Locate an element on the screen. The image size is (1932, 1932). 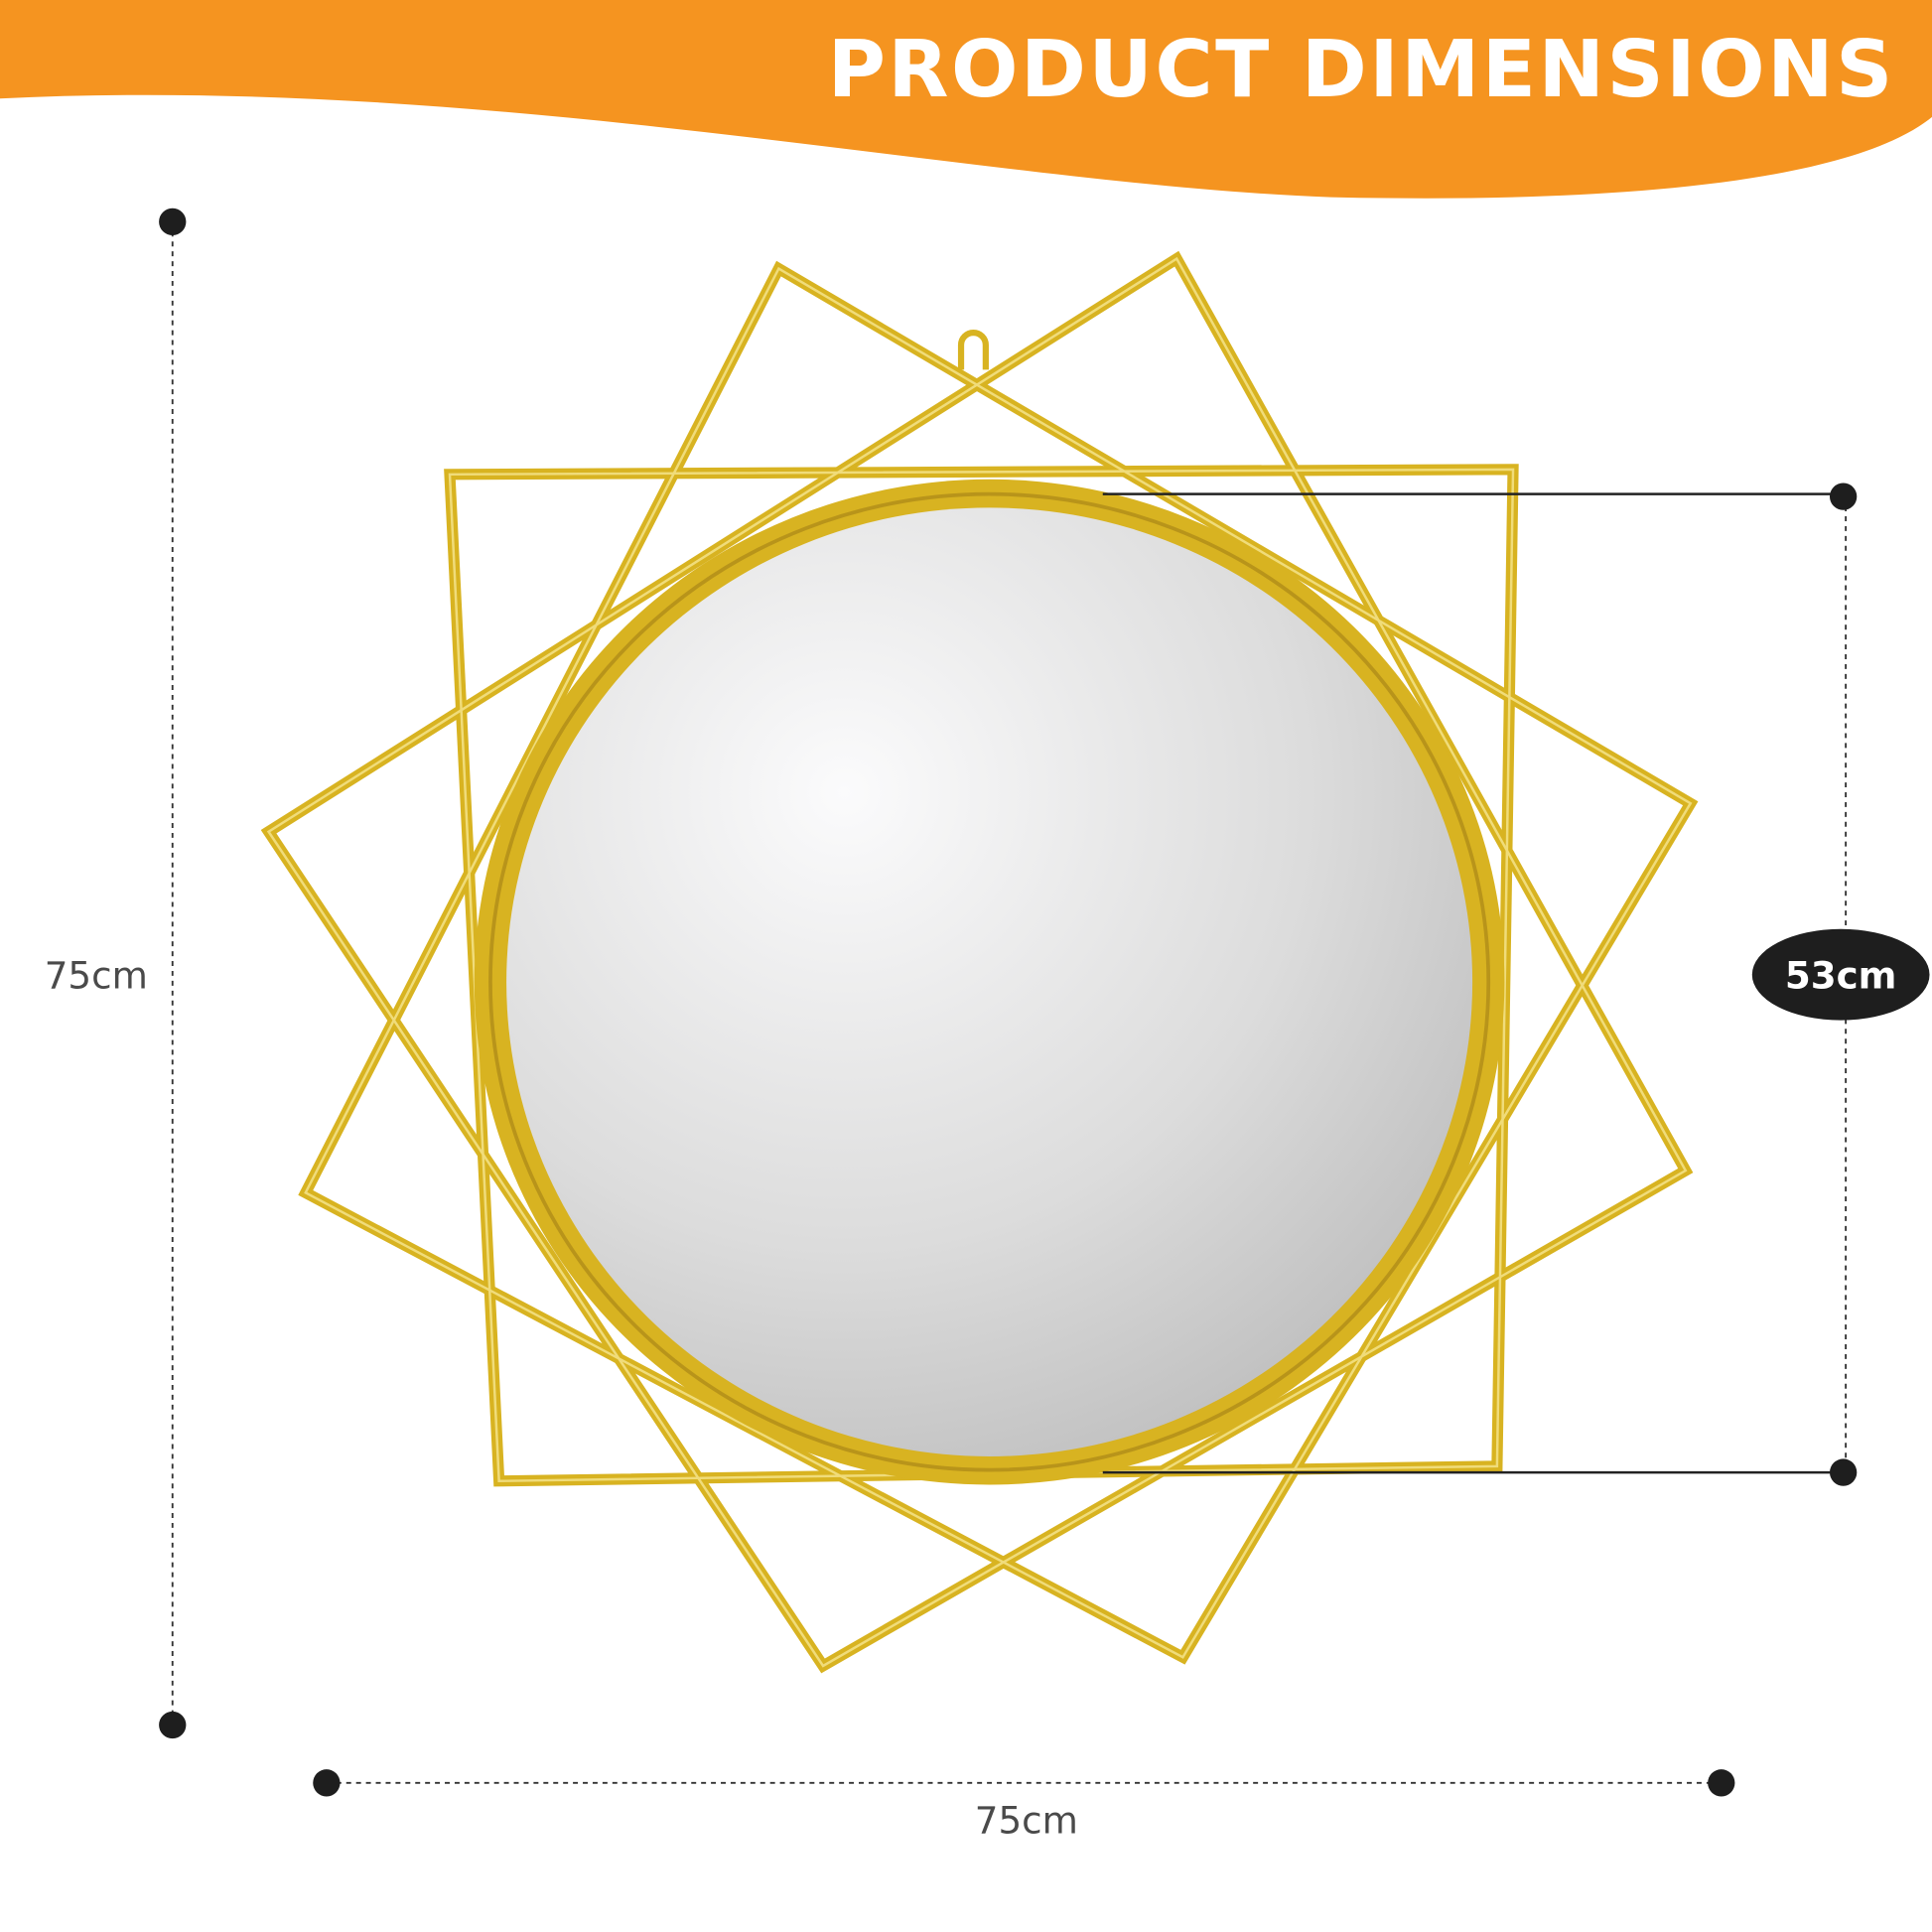
width-dimension: 75cm is located at coordinates (1024, 1806).